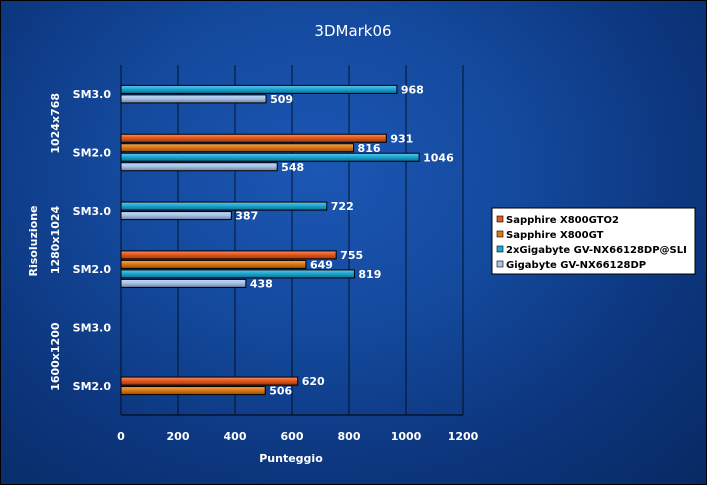  Describe the element at coordinates (342, 206) in the screenshot. I see `data-label-1-0-0: 722` at that location.